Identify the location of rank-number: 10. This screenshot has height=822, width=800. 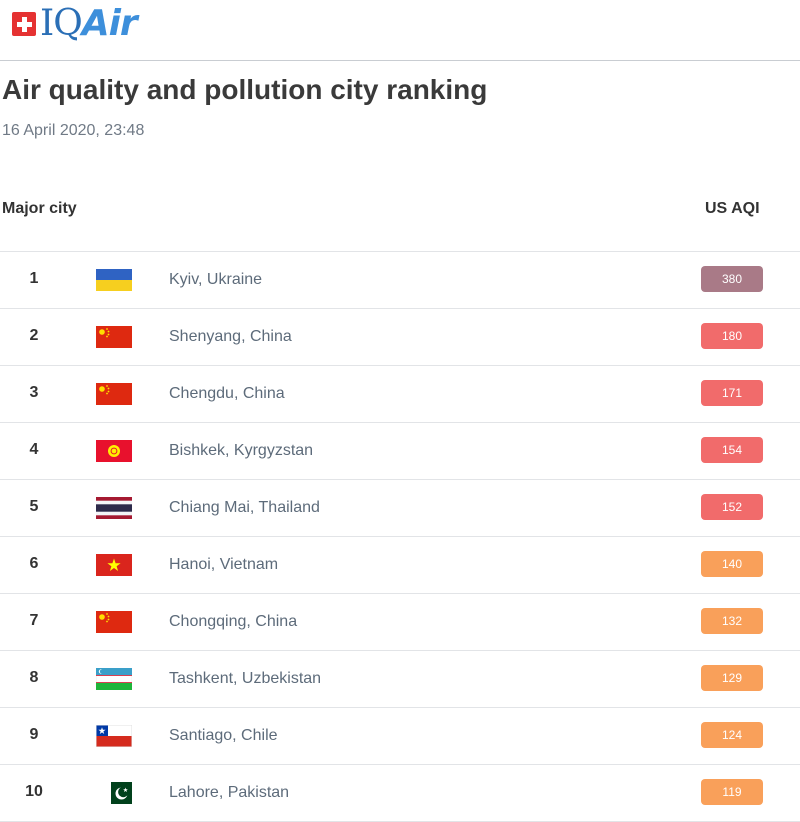
(34, 791).